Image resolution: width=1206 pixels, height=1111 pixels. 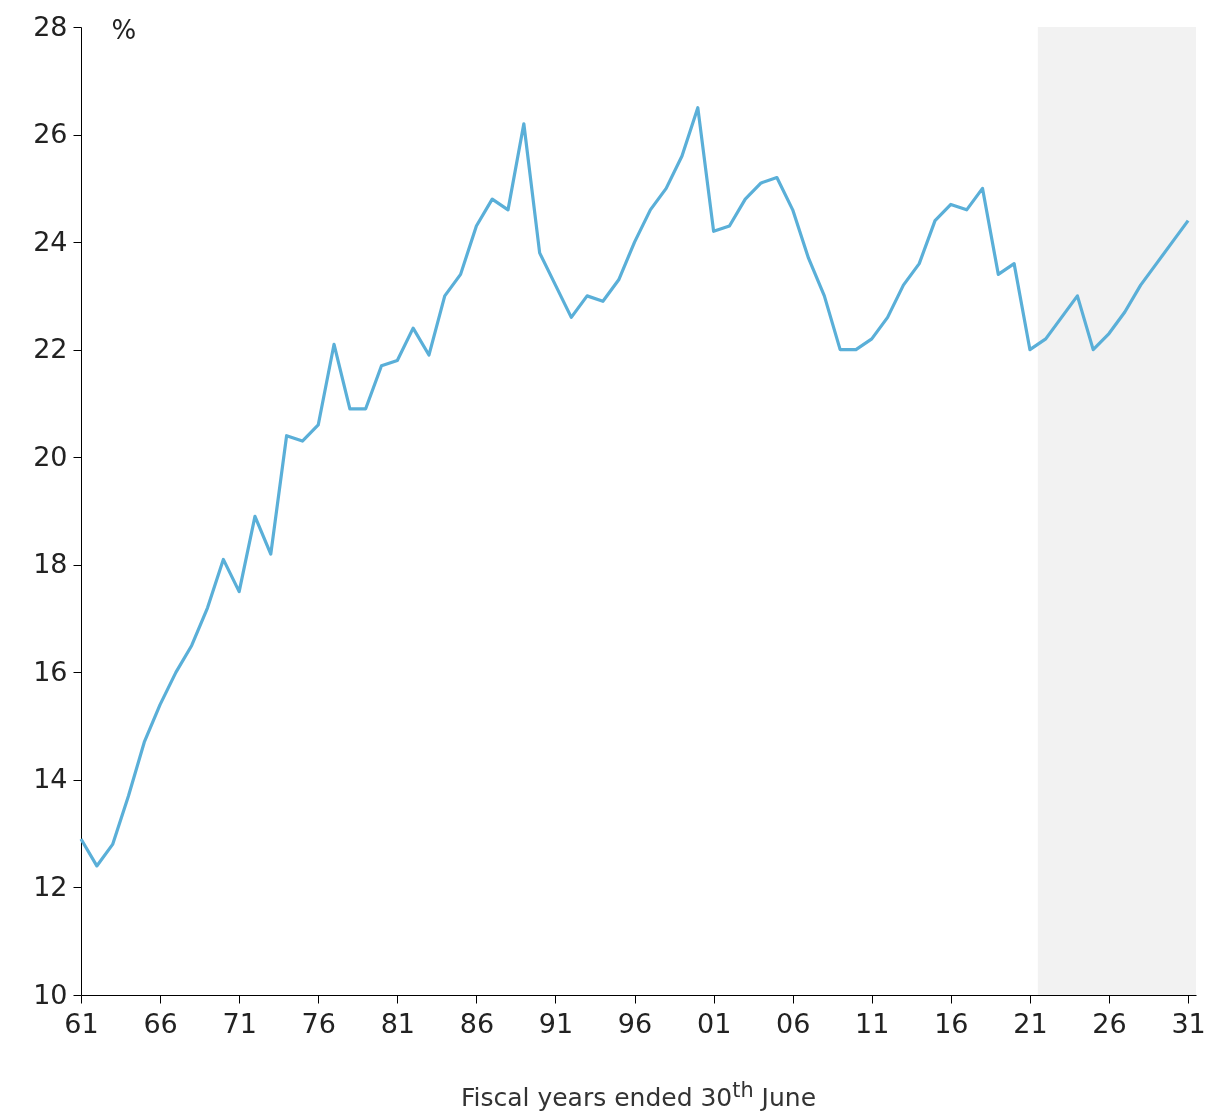 What do you see at coordinates (1109, 1023) in the screenshot?
I see `x-tick-label: 26` at bounding box center [1109, 1023].